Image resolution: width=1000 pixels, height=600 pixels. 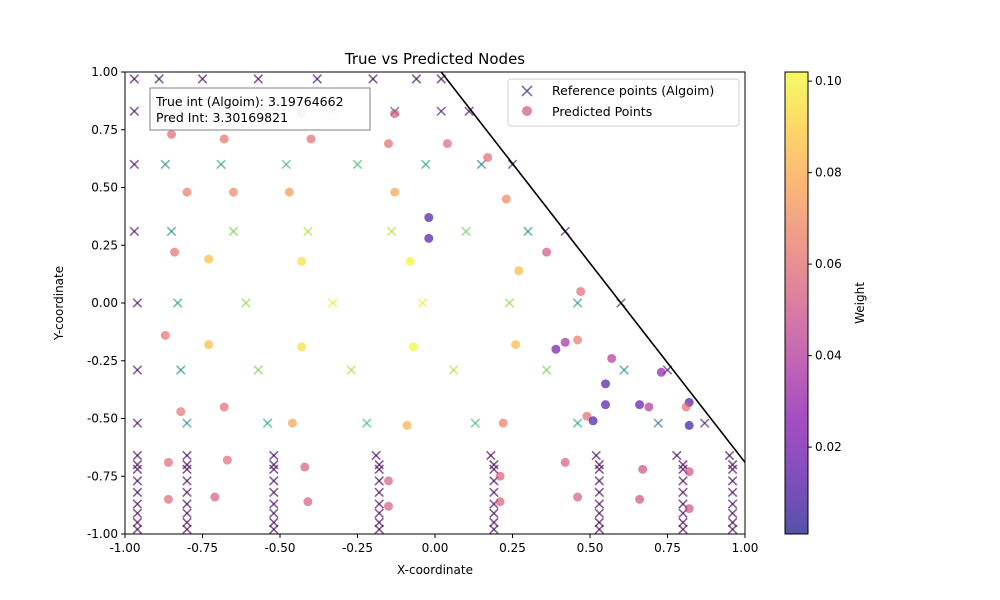 What do you see at coordinates (102, 419) in the screenshot?
I see `y-tick-label: -0.50` at bounding box center [102, 419].